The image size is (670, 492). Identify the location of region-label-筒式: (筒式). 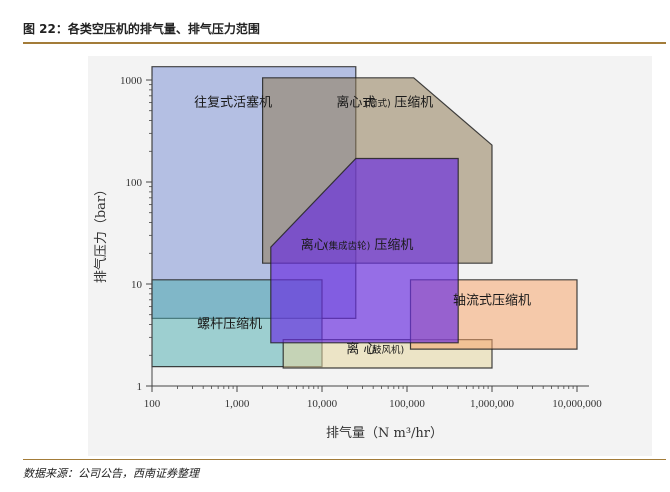
(377, 103).